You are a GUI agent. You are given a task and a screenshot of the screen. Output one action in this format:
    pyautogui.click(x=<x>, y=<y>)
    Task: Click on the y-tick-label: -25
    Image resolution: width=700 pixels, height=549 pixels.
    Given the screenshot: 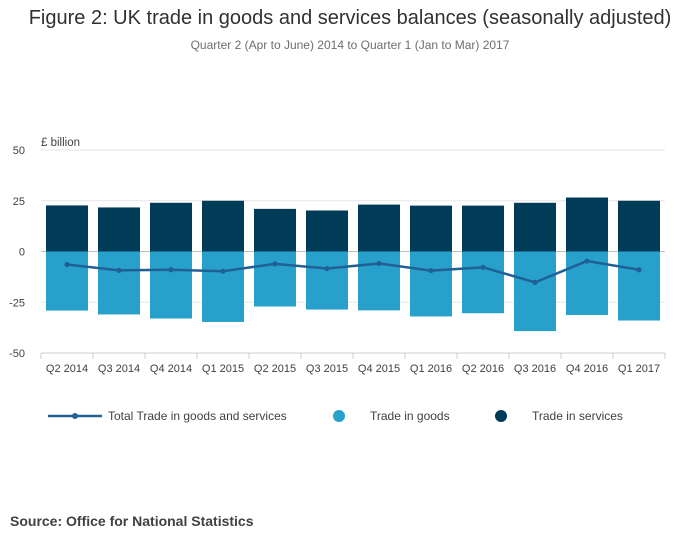 What is the action you would take?
    pyautogui.click(x=17, y=303)
    